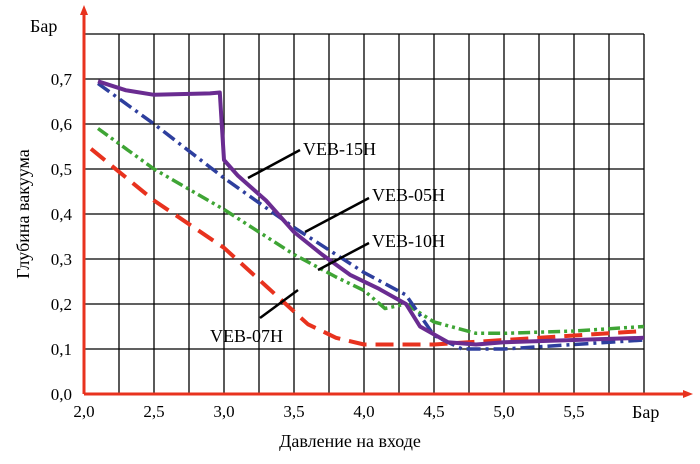 Image resolution: width=700 pixels, height=464 pixels. Describe the element at coordinates (433, 411) in the screenshot. I see `x-tick-label: 4,5` at that location.